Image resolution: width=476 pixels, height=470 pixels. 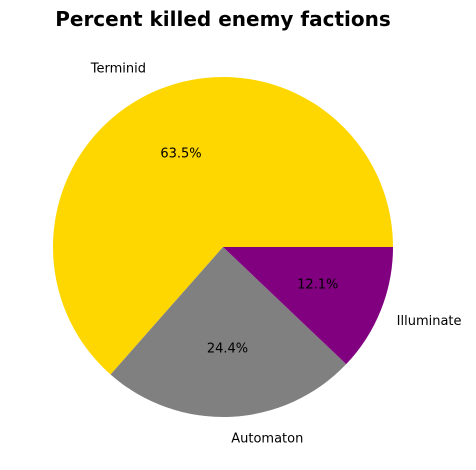 I want to click on slice-label-automaton: Automaton, so click(x=267, y=439).